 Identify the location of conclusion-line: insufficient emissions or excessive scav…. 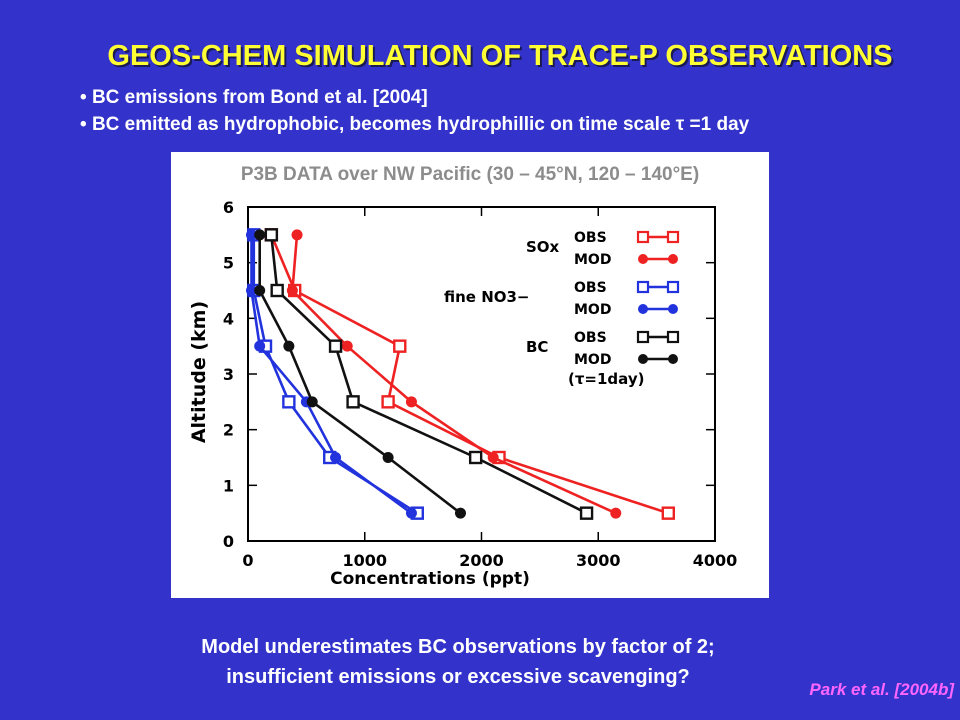
(458, 677).